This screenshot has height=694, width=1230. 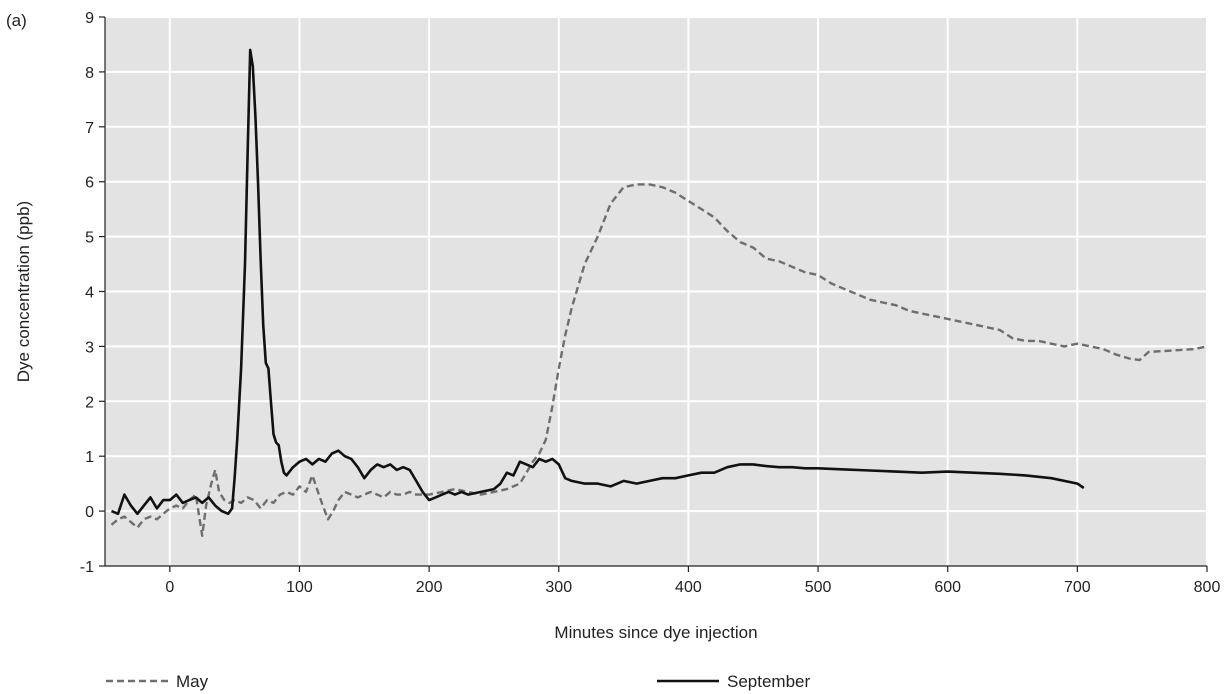 What do you see at coordinates (87, 567) in the screenshot?
I see `y-tick-label: -1` at bounding box center [87, 567].